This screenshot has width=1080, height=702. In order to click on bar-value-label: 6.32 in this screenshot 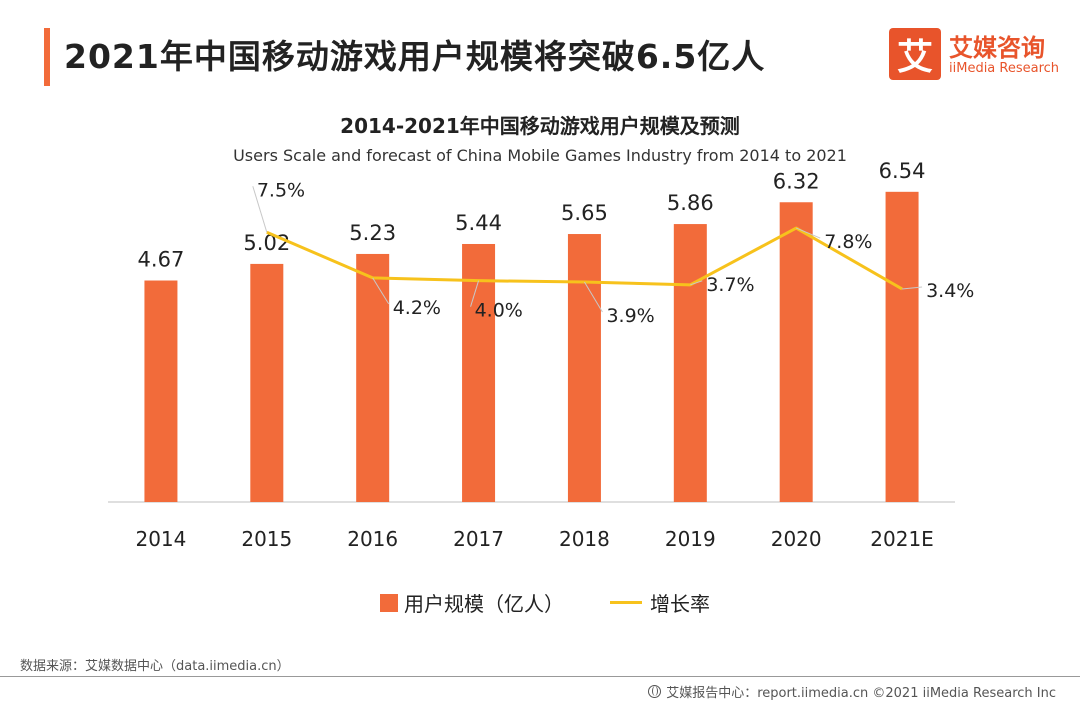, I will do `click(796, 181)`.